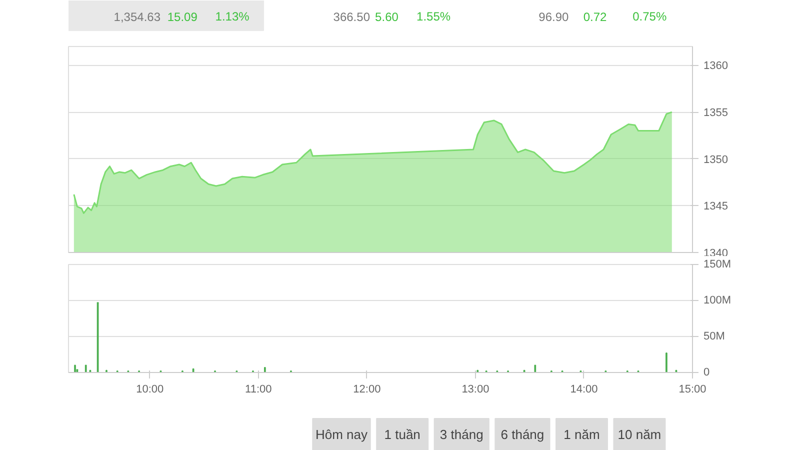  What do you see at coordinates (182, 17) in the screenshot?
I see `text: 15.09` at bounding box center [182, 17].